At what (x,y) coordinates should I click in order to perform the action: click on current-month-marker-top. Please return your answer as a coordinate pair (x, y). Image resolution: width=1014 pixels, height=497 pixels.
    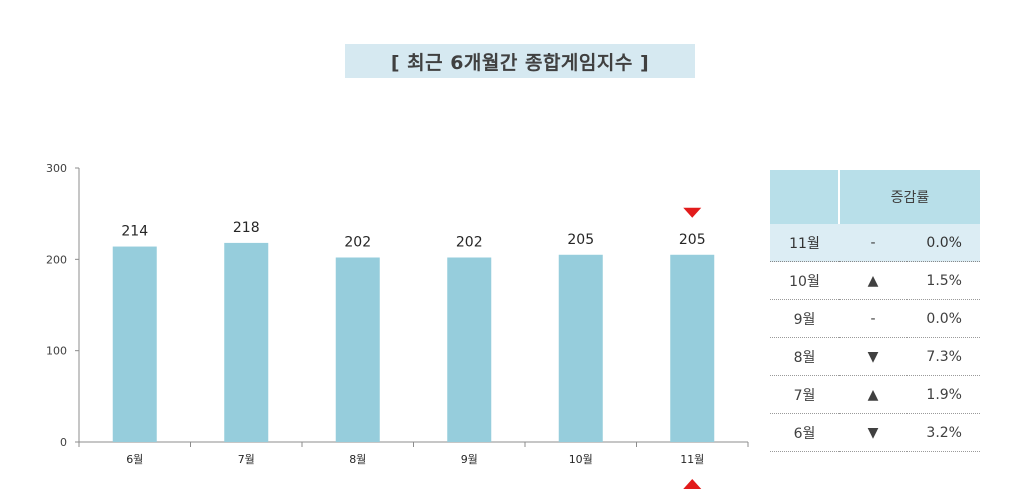
    Looking at the image, I should click on (692, 212).